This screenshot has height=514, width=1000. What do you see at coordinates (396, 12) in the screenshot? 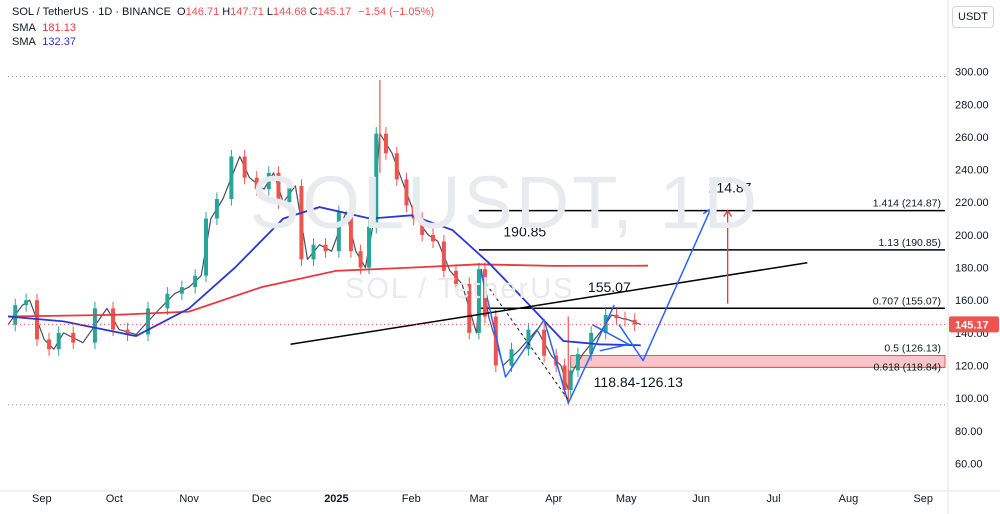
I see `price-change: −1.54 (−1.05%)` at bounding box center [396, 12].